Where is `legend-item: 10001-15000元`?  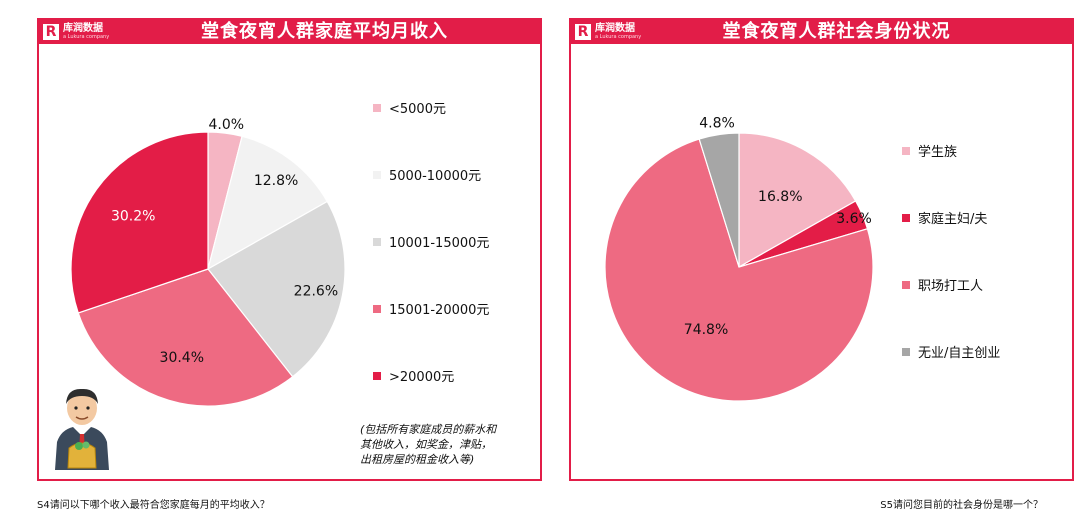 legend-item: 10001-15000元 is located at coordinates (431, 241).